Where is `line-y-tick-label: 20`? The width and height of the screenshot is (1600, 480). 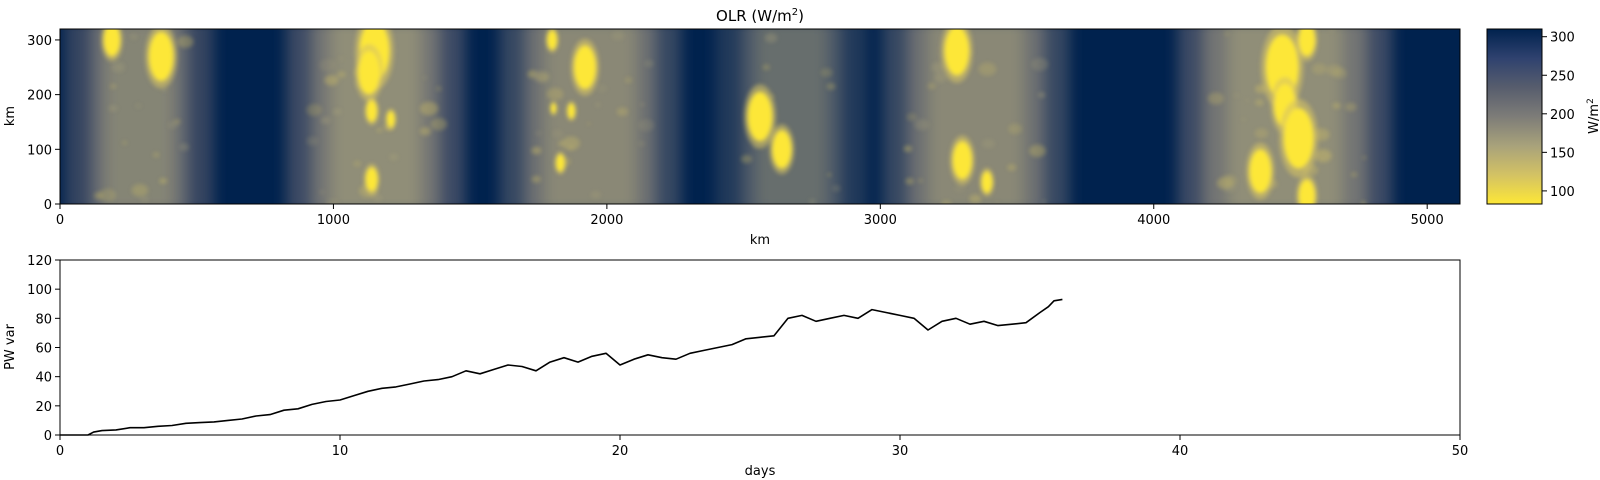
line-y-tick-label: 20 is located at coordinates (43, 407).